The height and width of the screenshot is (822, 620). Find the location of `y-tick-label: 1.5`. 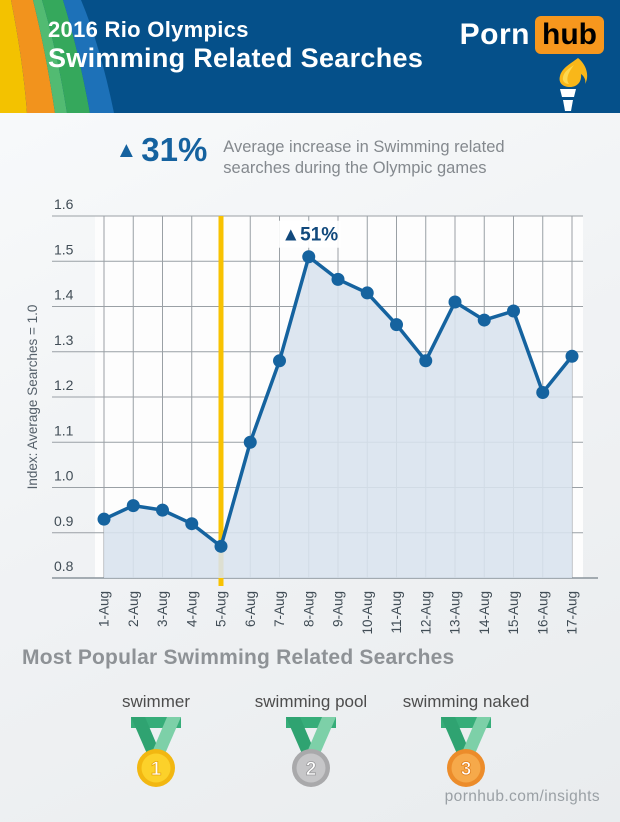

y-tick-label: 1.5 is located at coordinates (64, 249).